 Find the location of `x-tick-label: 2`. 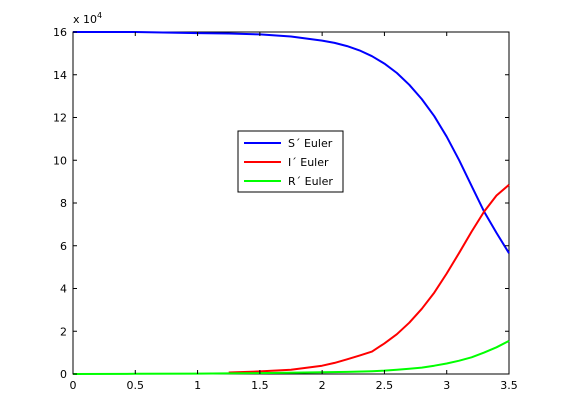

x-tick-label: 2 is located at coordinates (322, 385).